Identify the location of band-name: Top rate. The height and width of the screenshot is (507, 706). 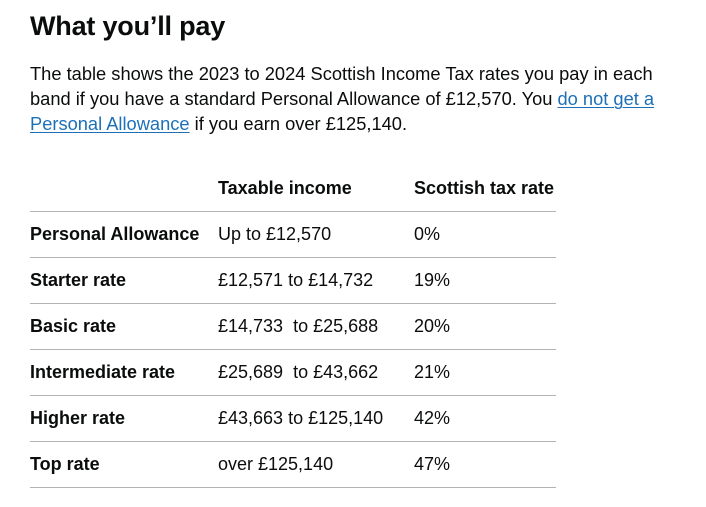
(124, 464).